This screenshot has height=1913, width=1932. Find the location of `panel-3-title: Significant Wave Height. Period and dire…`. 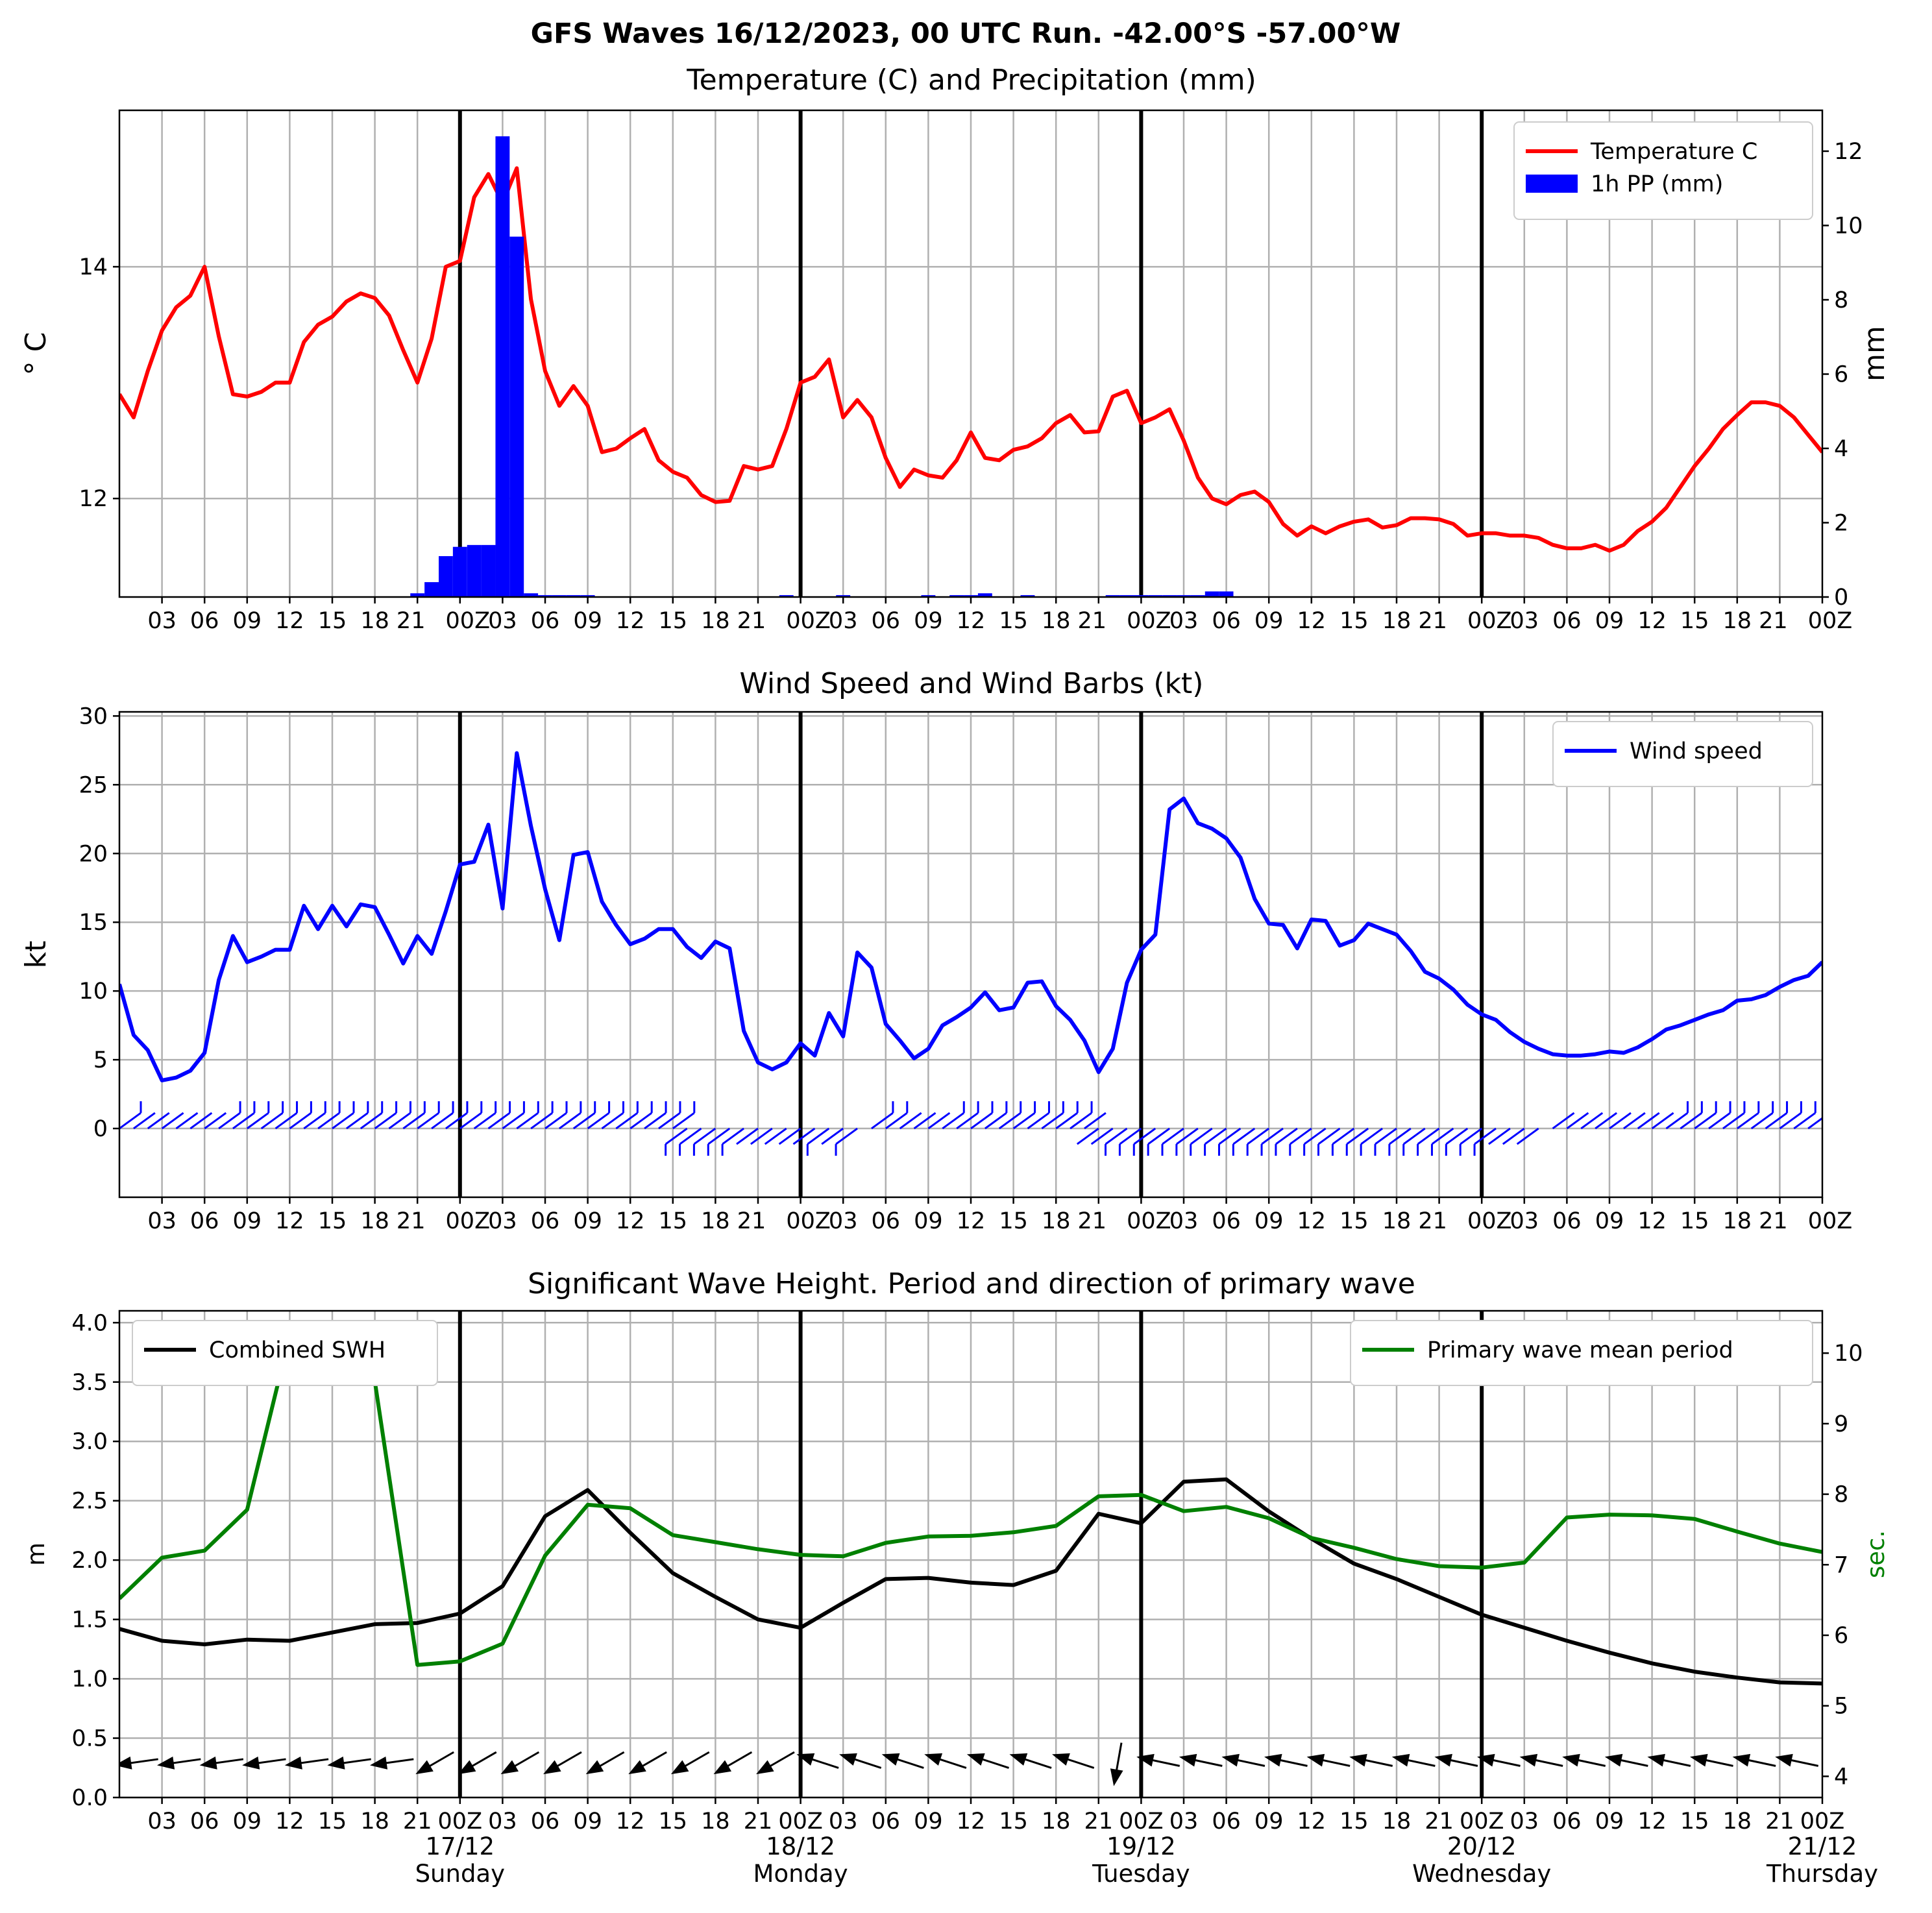

panel-3-title: Significant Wave Height. Period and dire… is located at coordinates (971, 1283).